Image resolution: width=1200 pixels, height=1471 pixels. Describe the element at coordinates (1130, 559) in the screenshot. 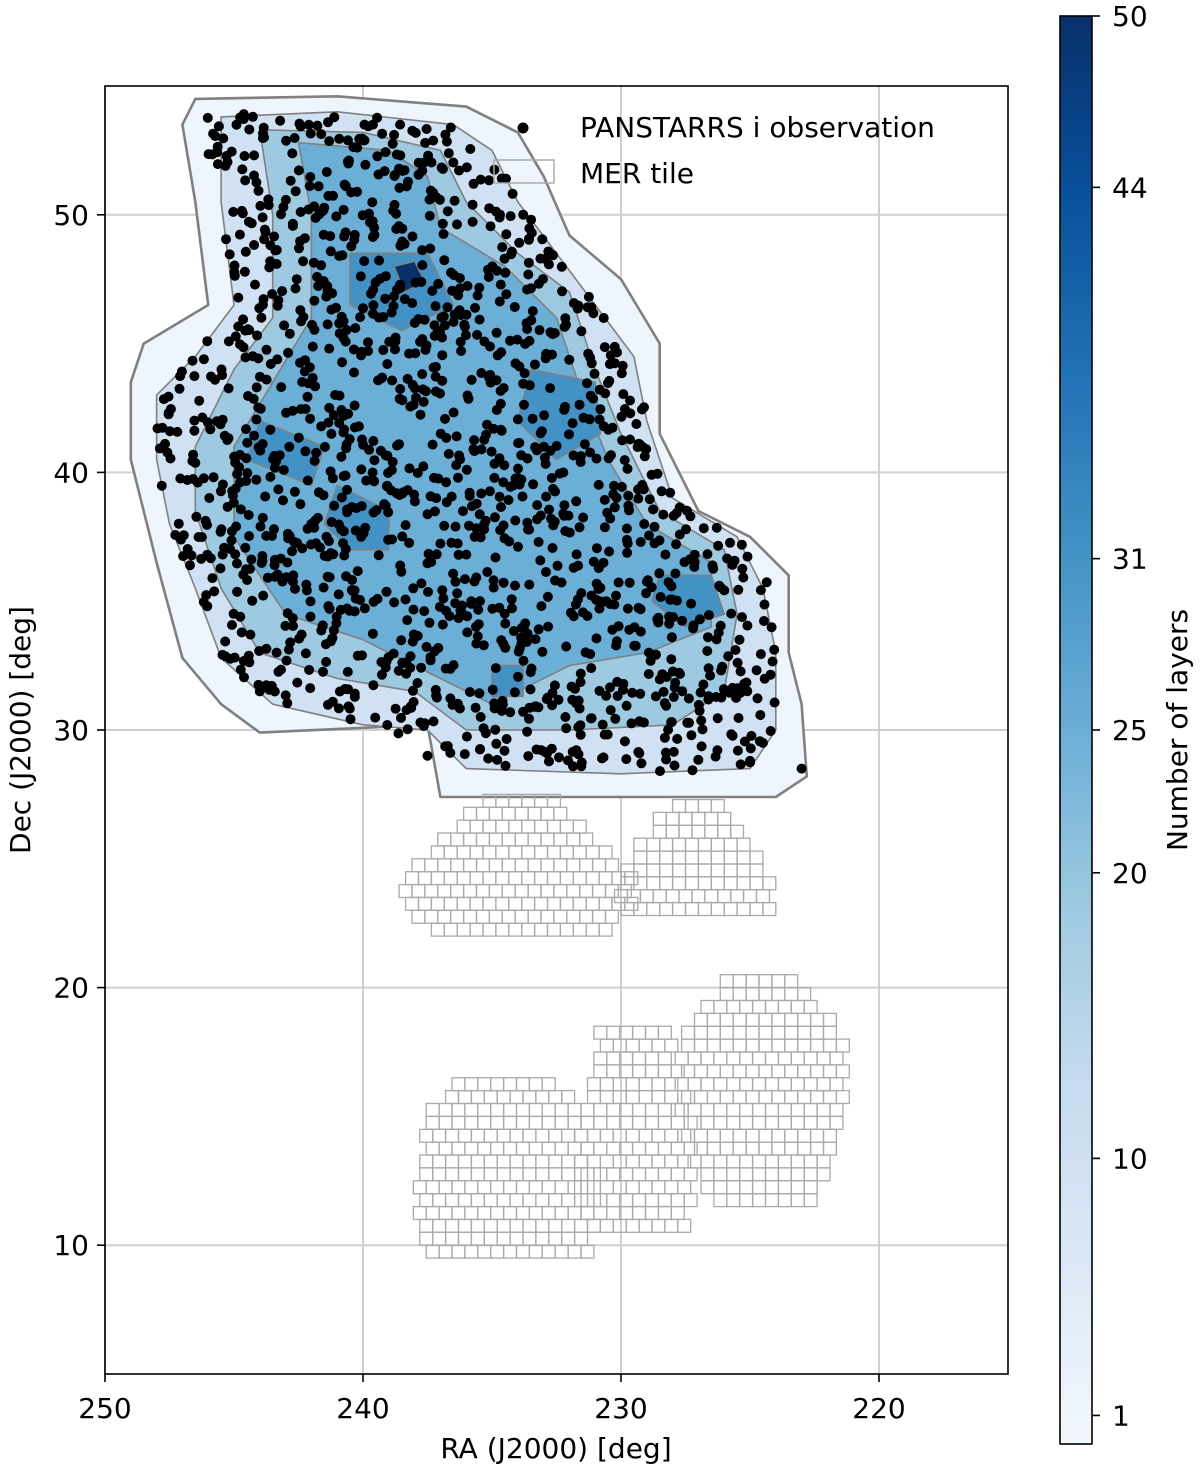

I see `colorbar-tick-label: 31` at that location.